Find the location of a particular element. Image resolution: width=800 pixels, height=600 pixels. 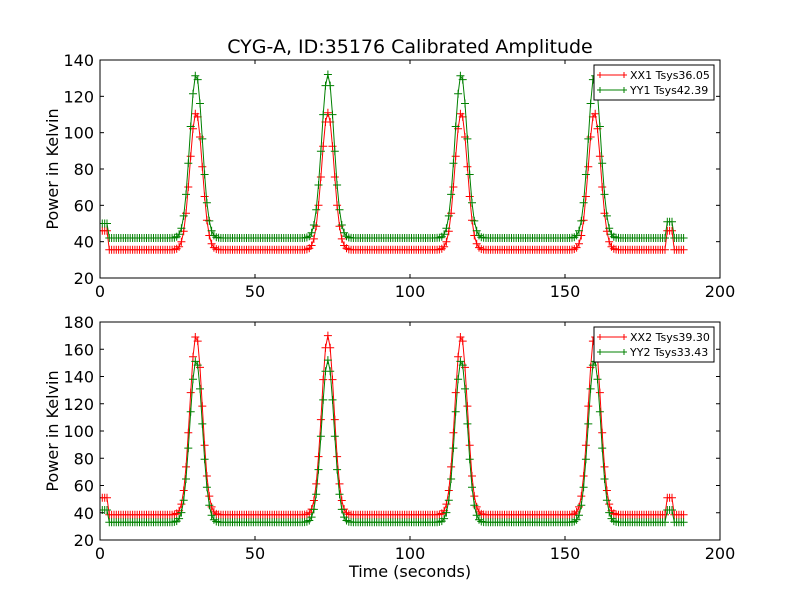

legend-label: YY1 Tsys42.39 is located at coordinates (668, 90).